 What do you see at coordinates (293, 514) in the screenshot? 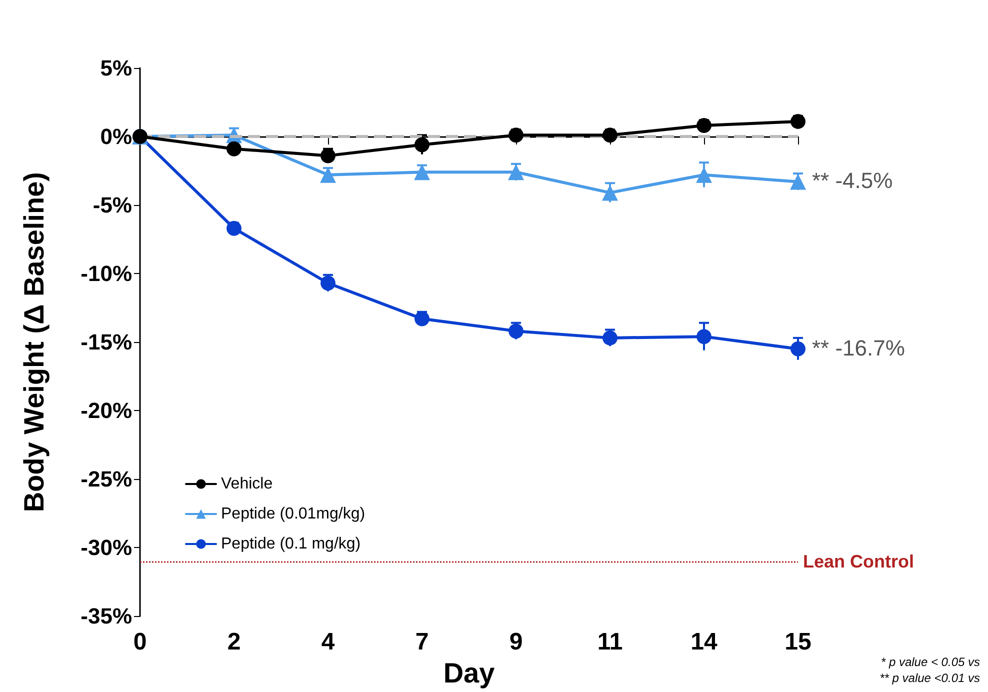
I see `legend-label: Peptide (0.01mg/kg)` at bounding box center [293, 514].